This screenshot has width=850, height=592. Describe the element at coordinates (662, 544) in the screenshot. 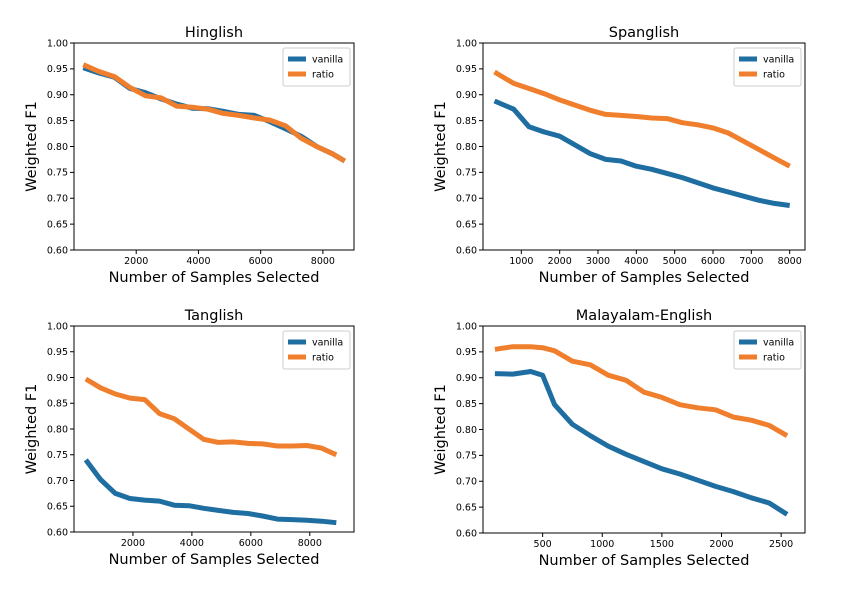

I see `x-tick-label: 1500` at that location.